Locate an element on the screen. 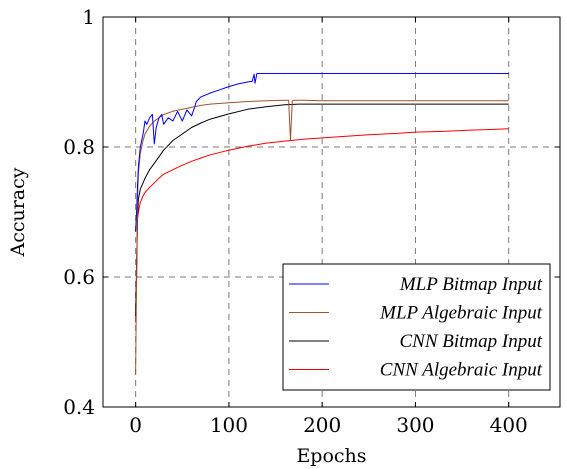 This screenshot has height=469, width=567. y-tick-label: 0.4 is located at coordinates (79, 407).